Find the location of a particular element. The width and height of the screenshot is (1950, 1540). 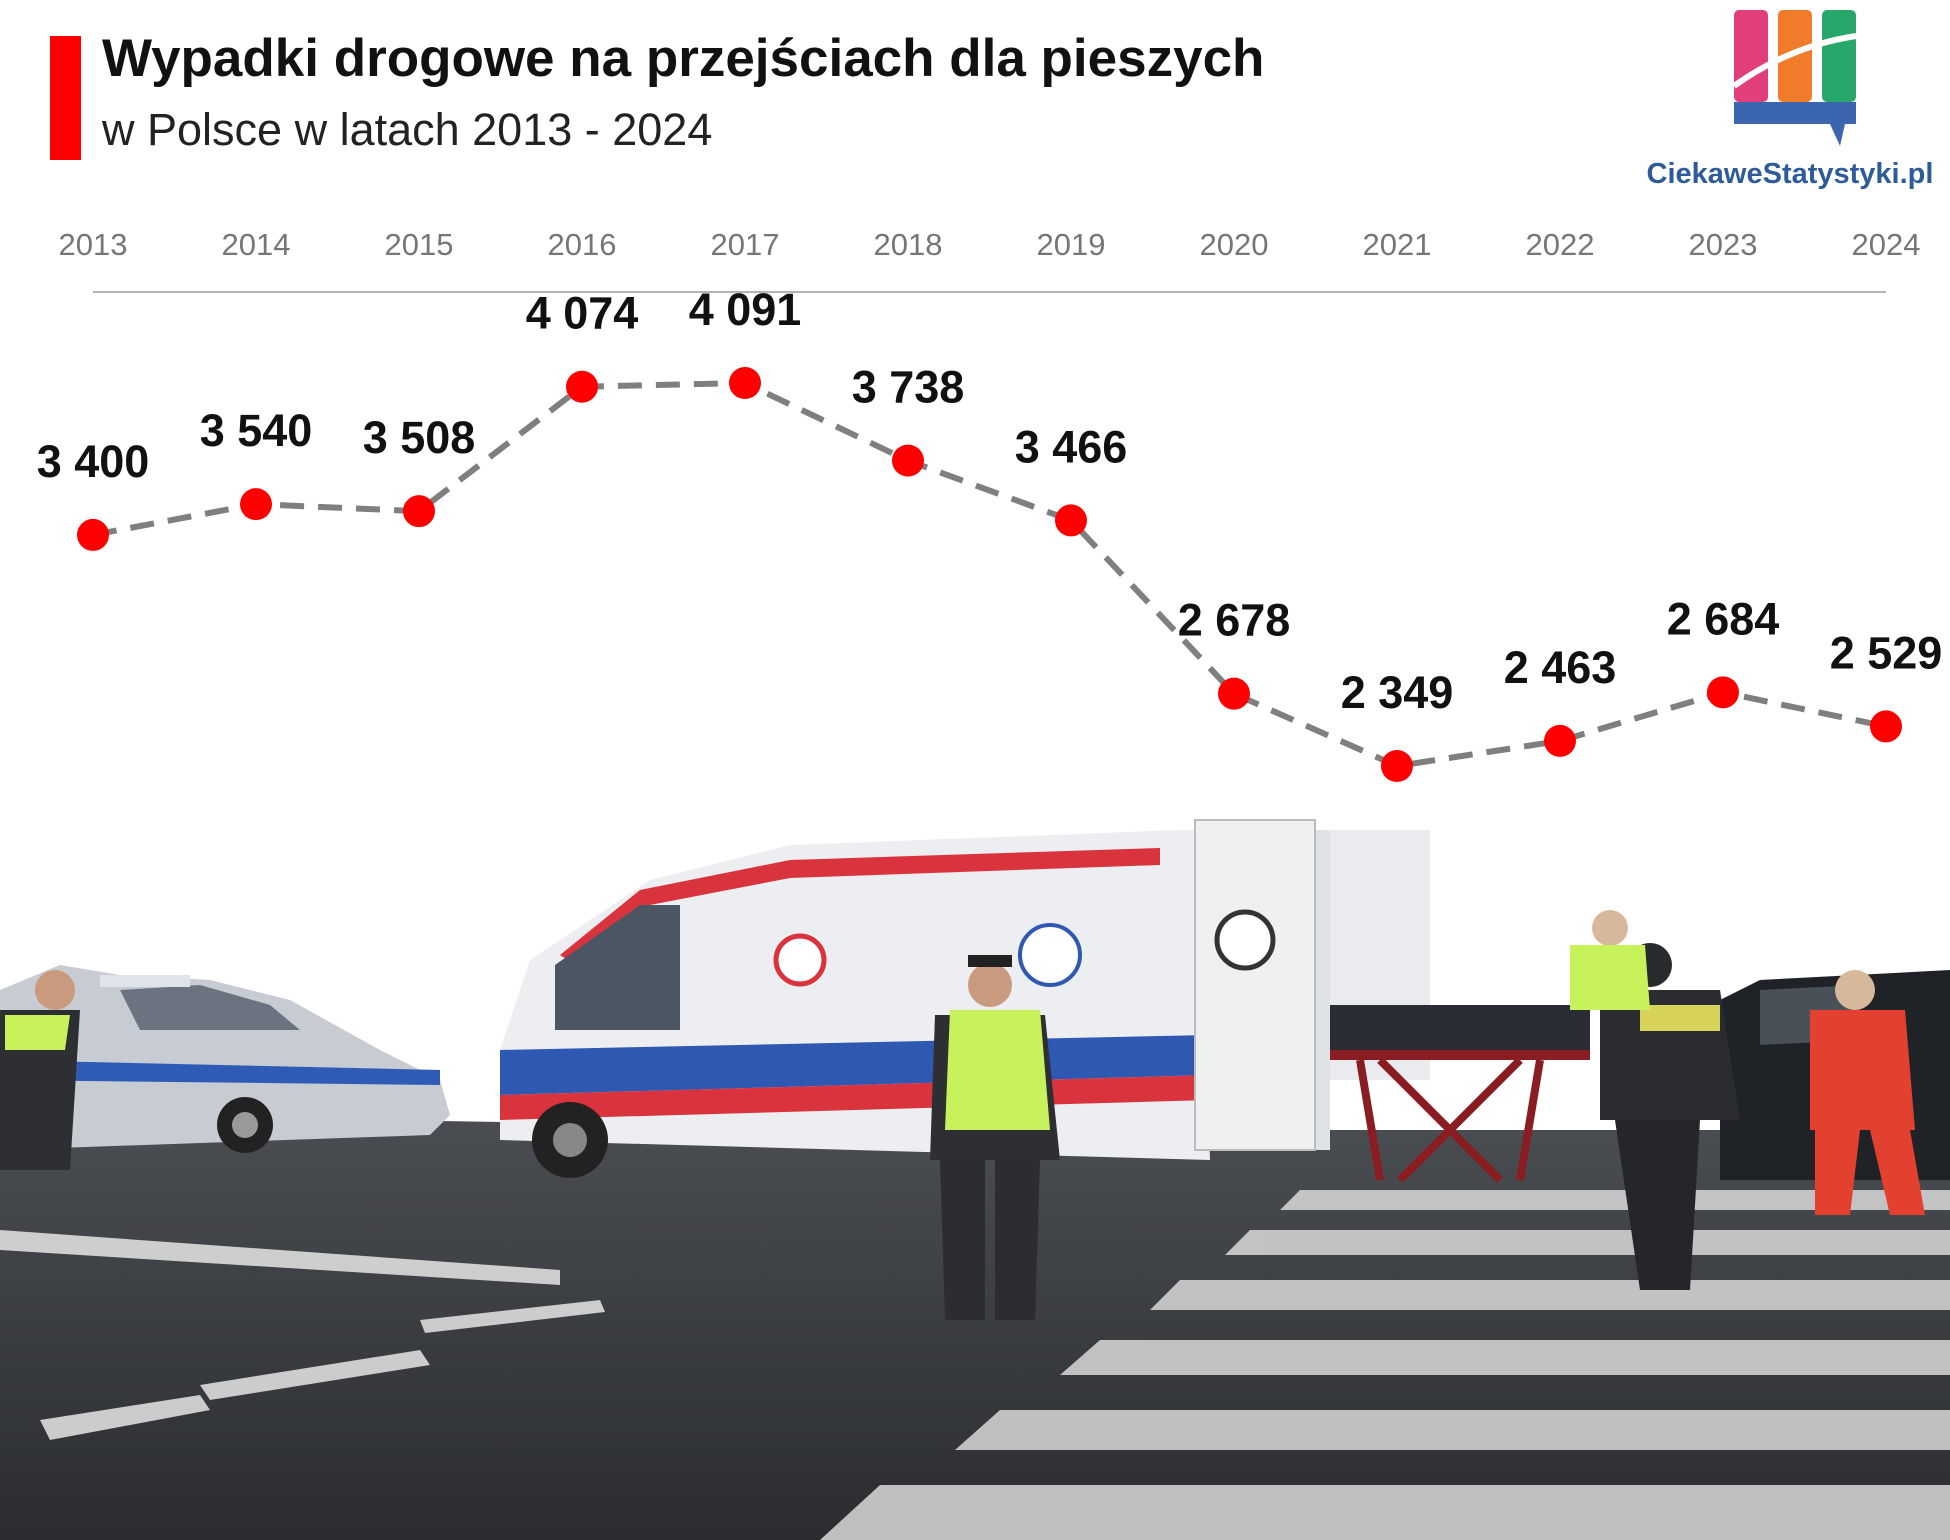

data-label: 2 684 is located at coordinates (1723, 618).